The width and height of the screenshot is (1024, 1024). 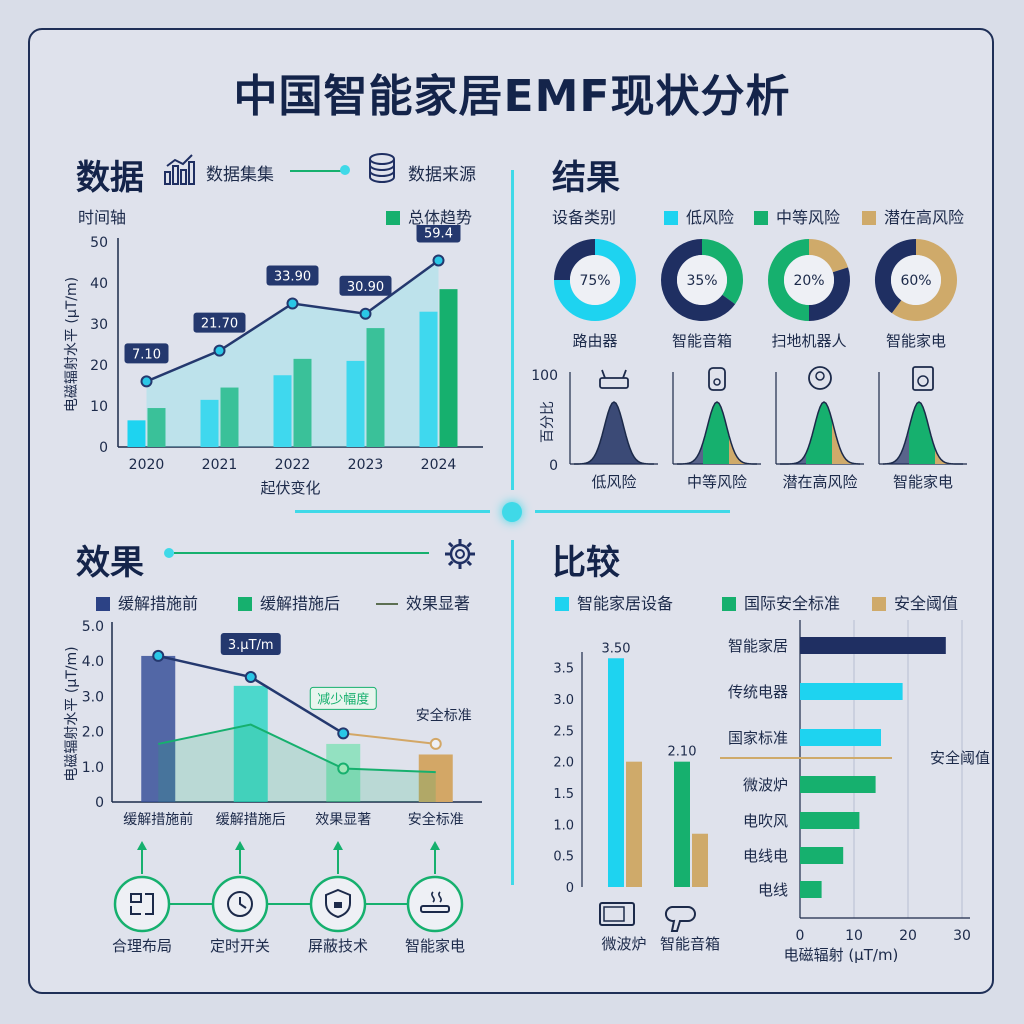 I want to click on x-tick-label: 效果显著, so click(x=343, y=820).